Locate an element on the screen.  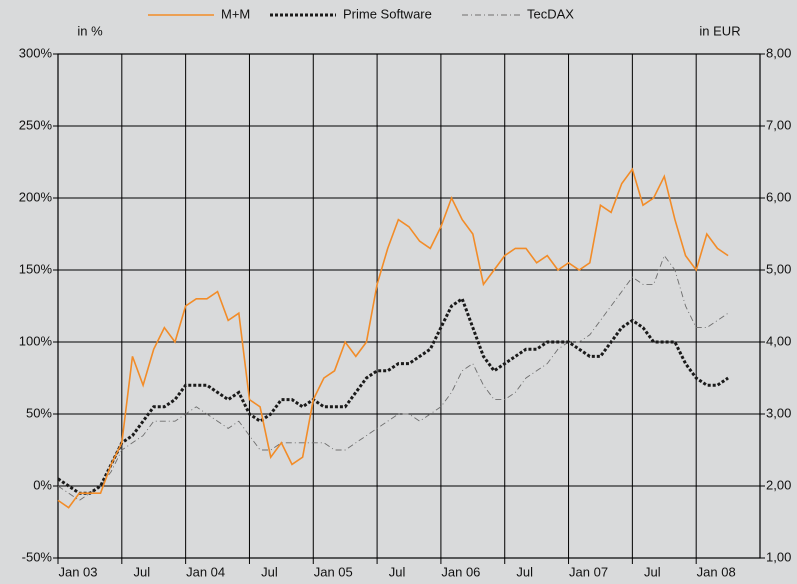
y2-tick-label: 5,00 is located at coordinates (778, 268).